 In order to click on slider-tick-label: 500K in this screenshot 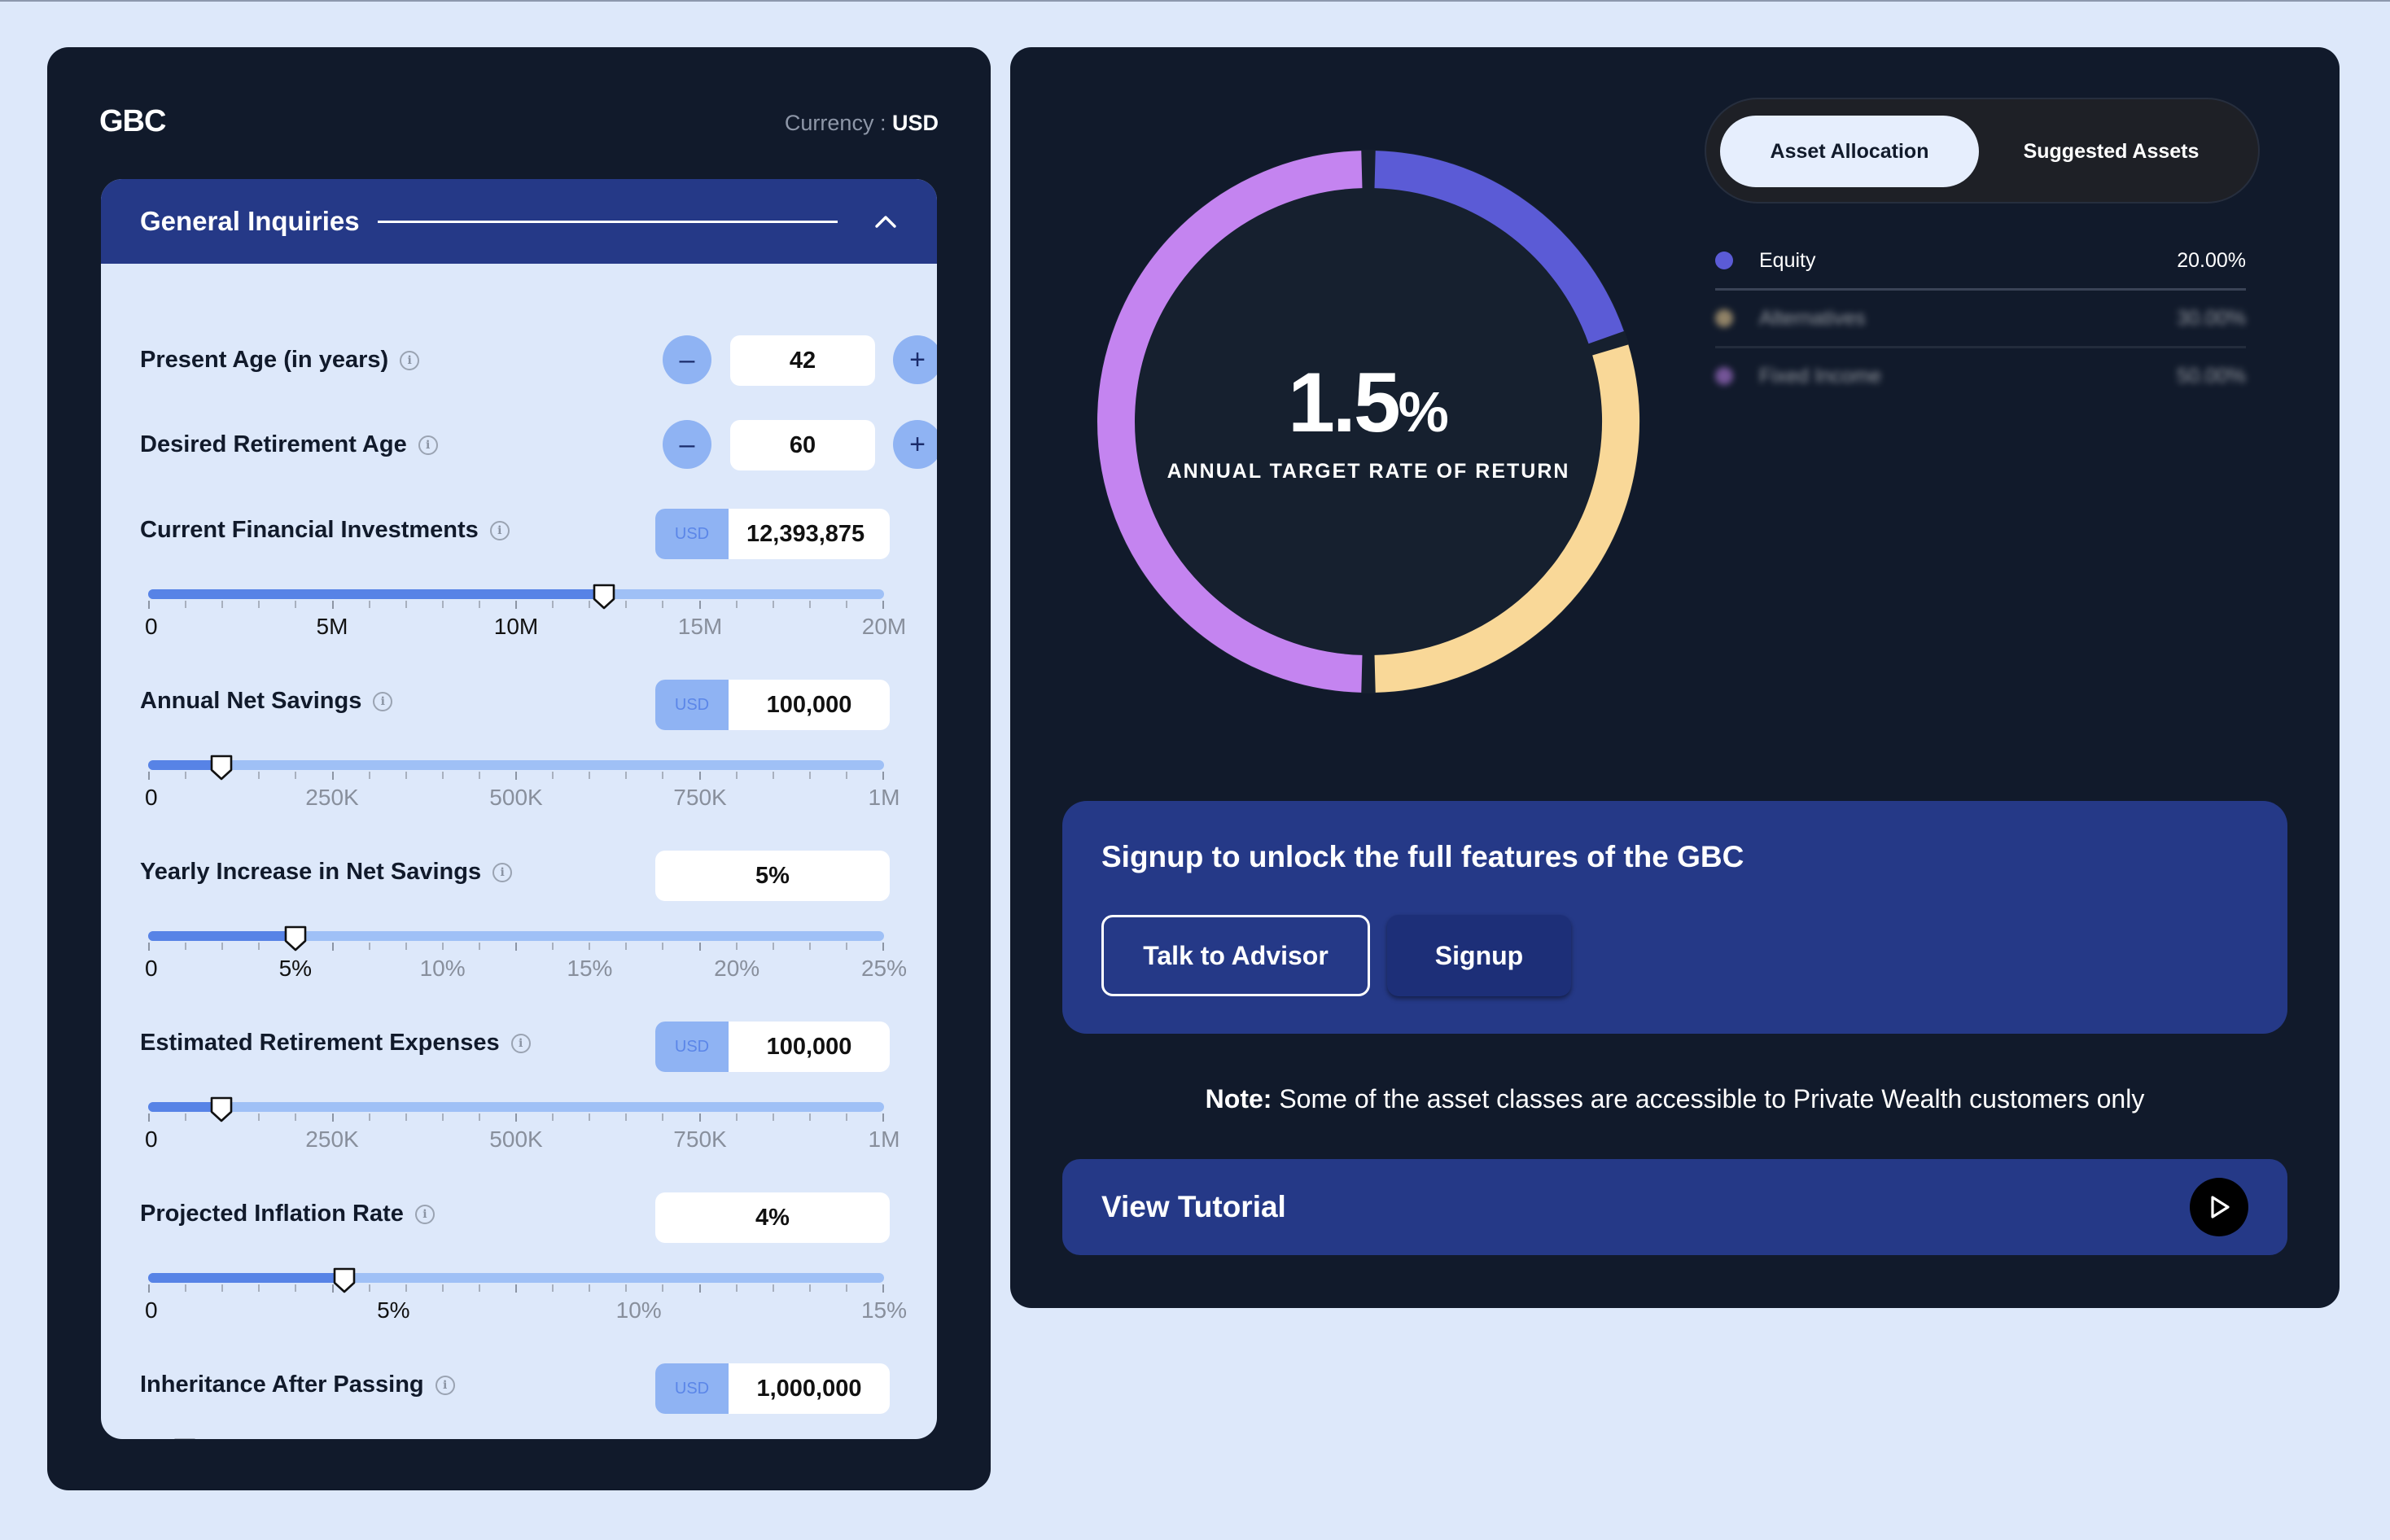, I will do `click(516, 1140)`.